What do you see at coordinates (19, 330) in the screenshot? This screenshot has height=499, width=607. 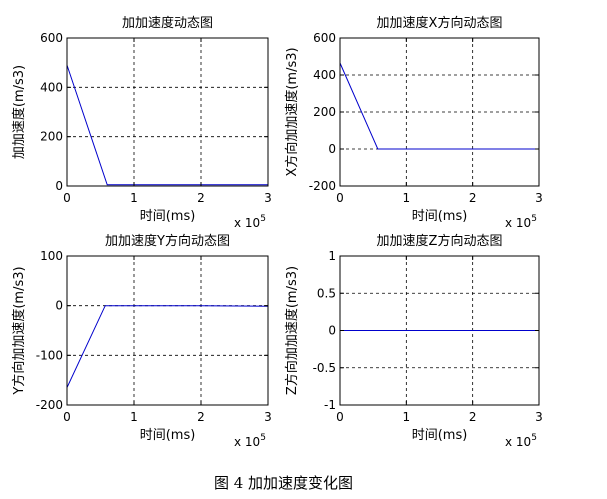 I see `y-axis-label: Y方向加加速度(m/s3)` at bounding box center [19, 330].